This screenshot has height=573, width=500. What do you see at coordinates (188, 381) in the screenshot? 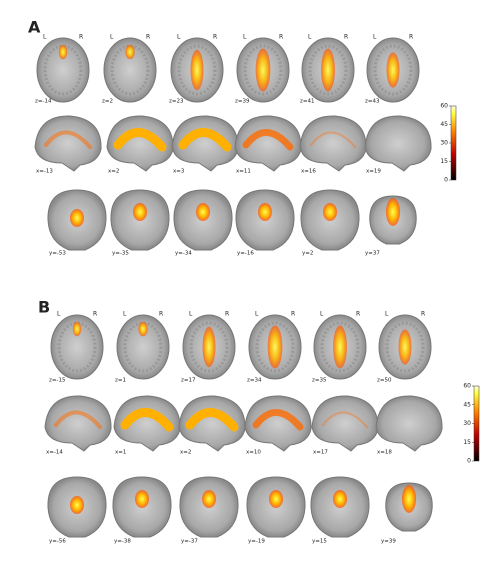
I see `slice-label: z=17` at bounding box center [188, 381].